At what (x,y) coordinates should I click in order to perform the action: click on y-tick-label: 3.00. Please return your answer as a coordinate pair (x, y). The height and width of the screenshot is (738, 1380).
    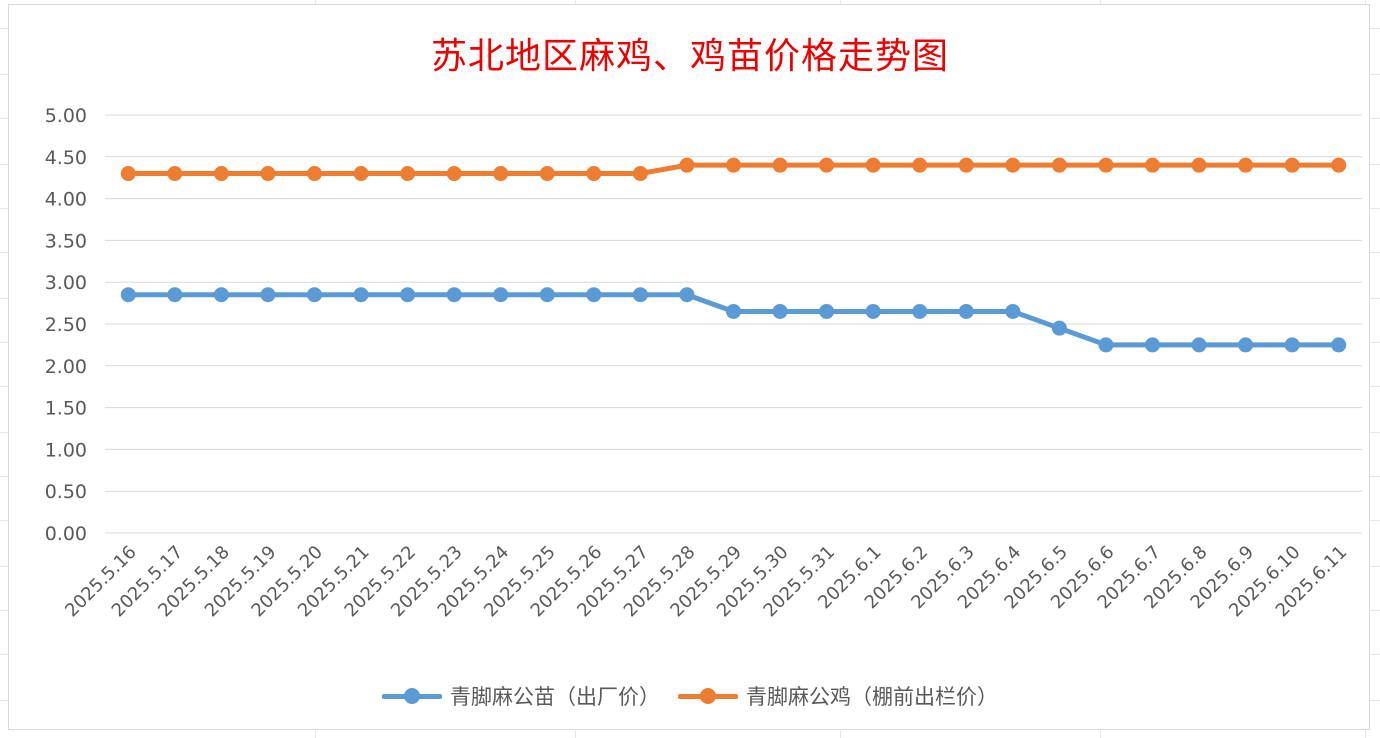
    Looking at the image, I should click on (66, 283).